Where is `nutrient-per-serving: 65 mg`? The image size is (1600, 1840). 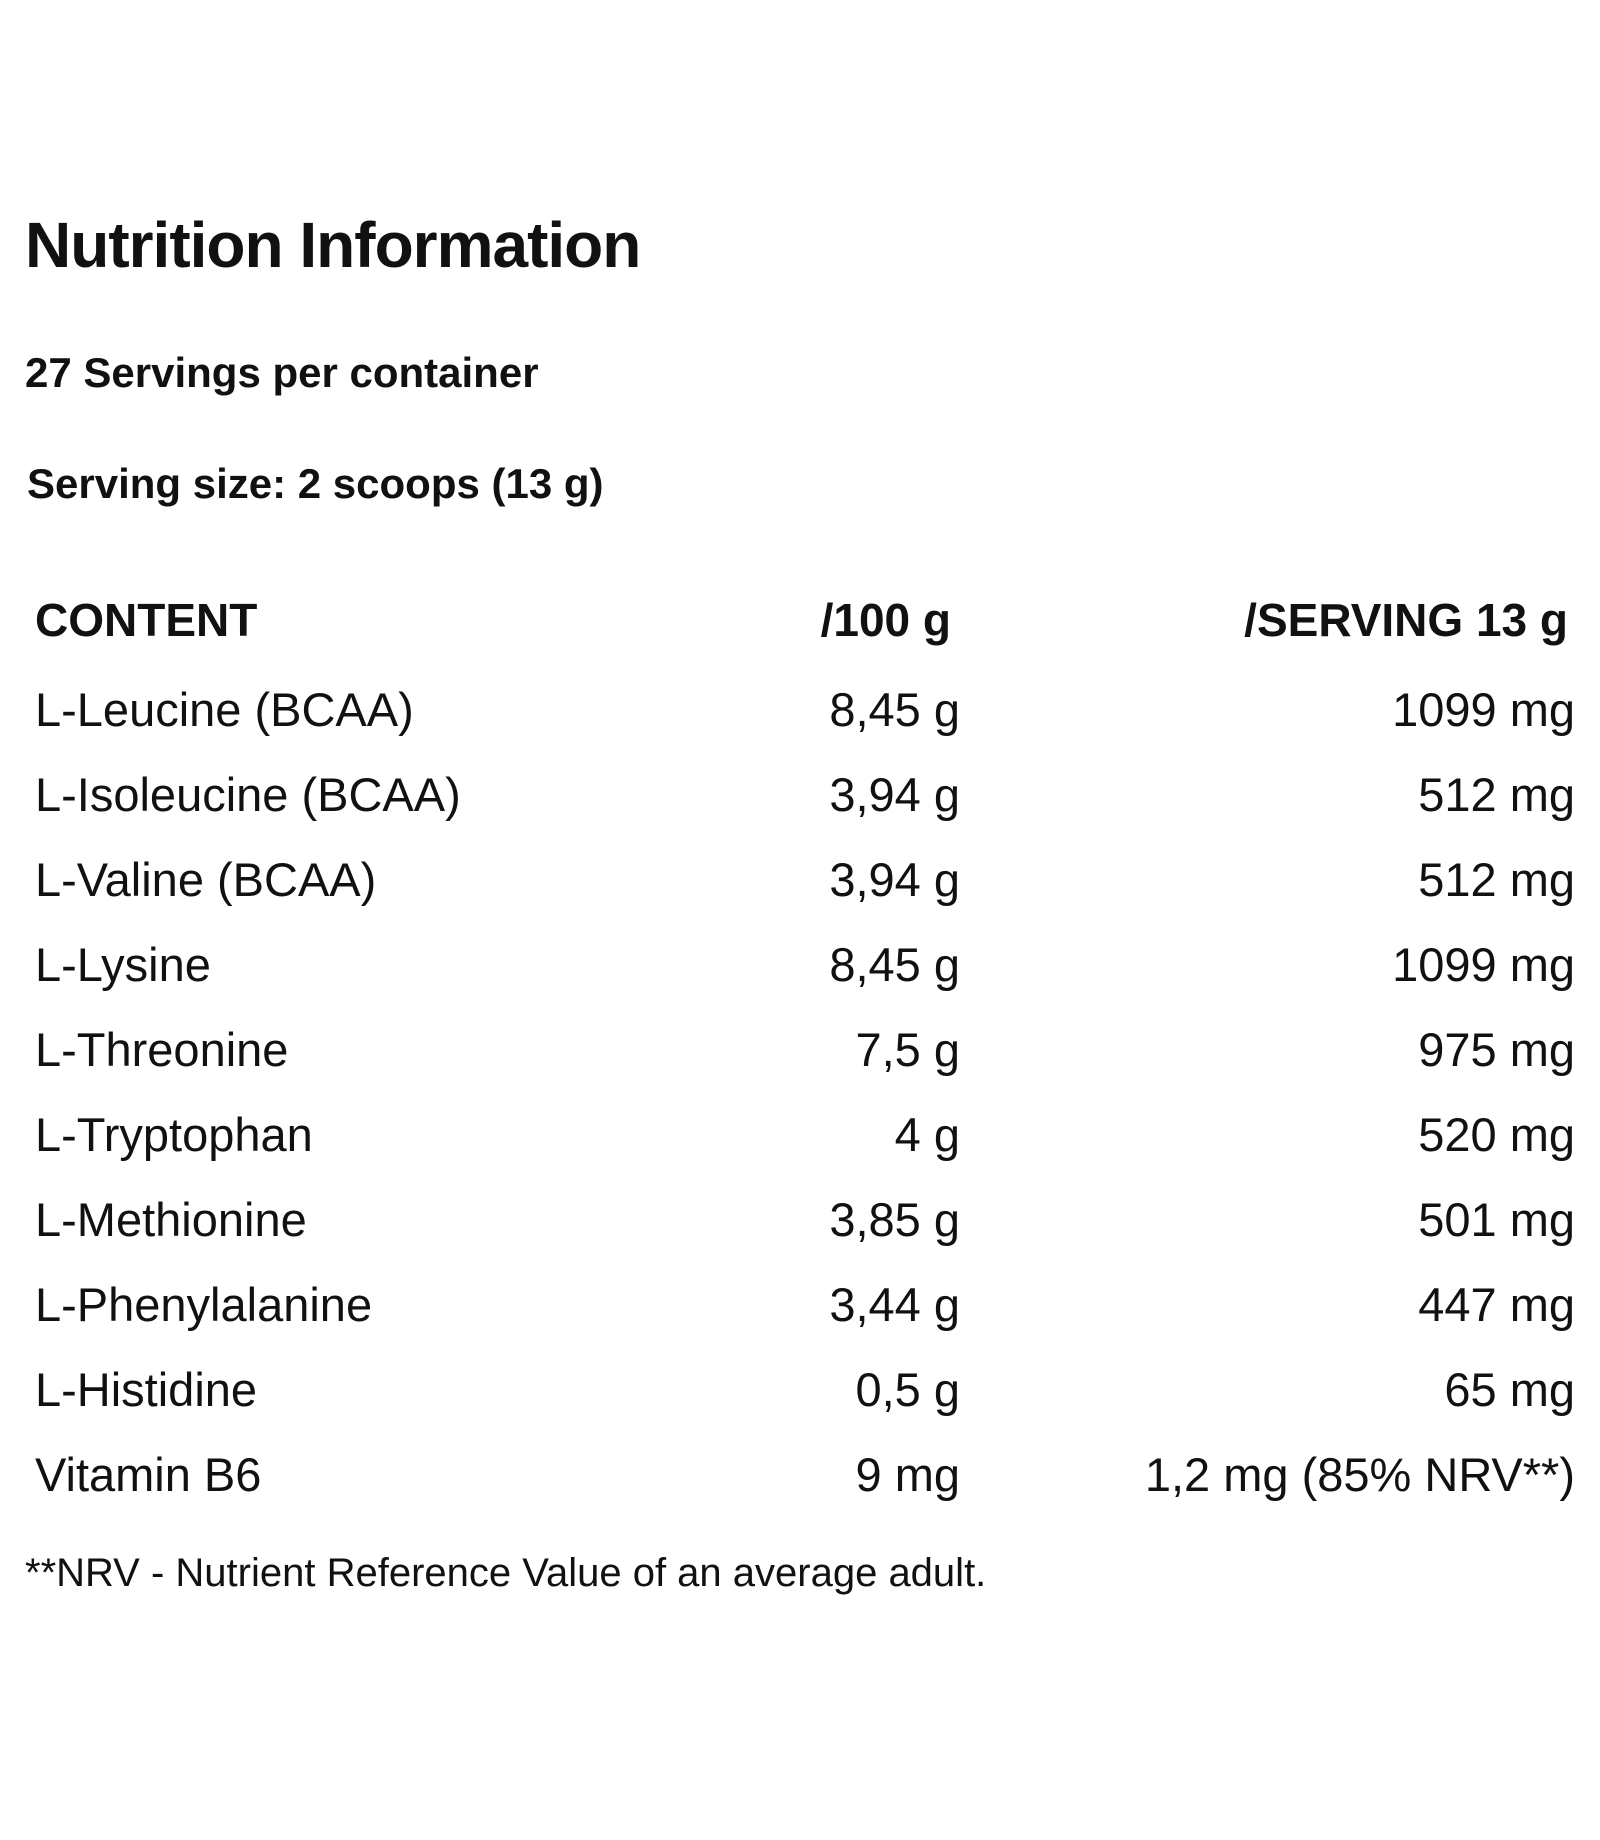
nutrient-per-serving: 65 mg is located at coordinates (1509, 1389).